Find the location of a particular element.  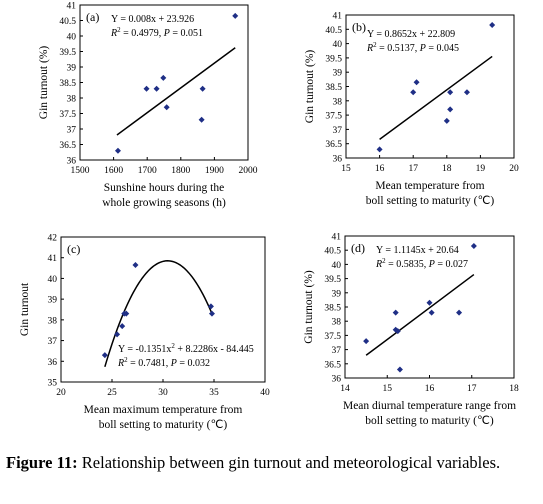

regression-statistics: R2 = 0.7481, P = 0.032 is located at coordinates (163, 362).